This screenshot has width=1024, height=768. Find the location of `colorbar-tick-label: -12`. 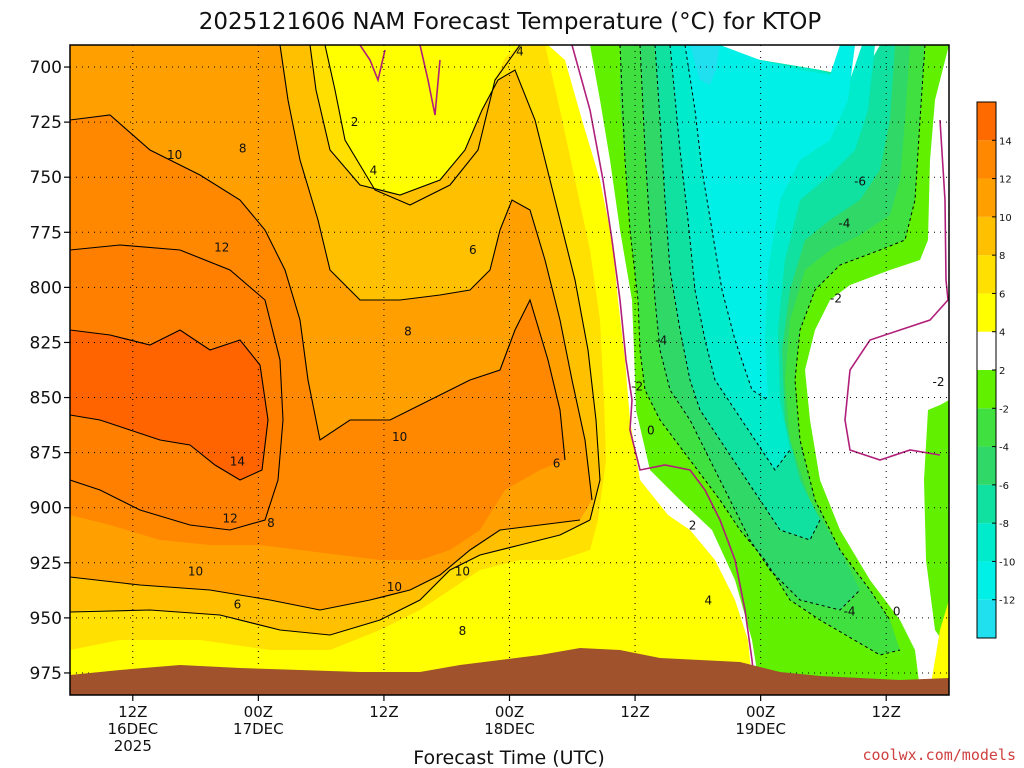

colorbar-tick-label: -12 is located at coordinates (1007, 601).